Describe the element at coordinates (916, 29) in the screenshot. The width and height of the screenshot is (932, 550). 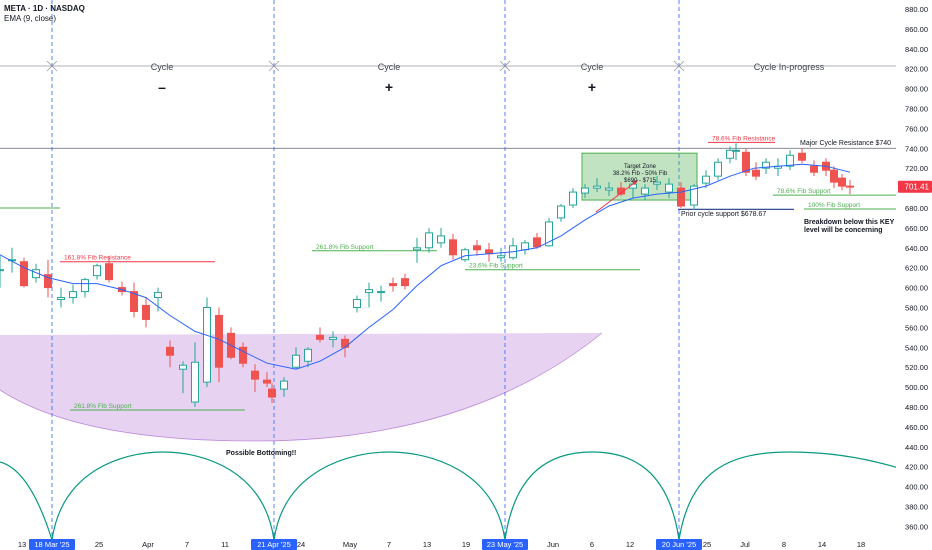
I see `price-tick-label: 860.00` at that location.